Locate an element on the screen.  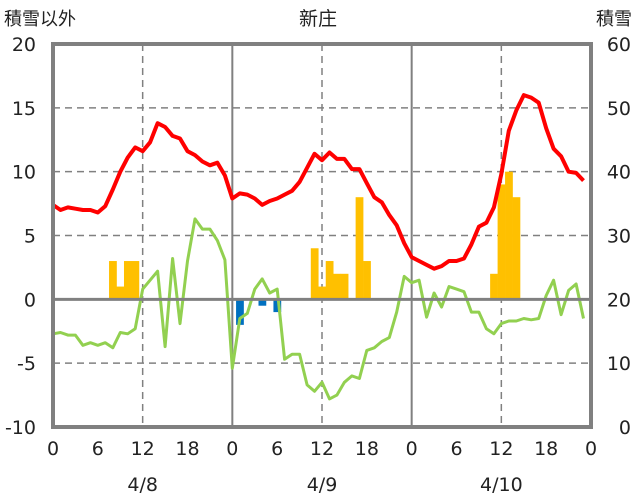
y-tick-right: 20 is located at coordinates (619, 300).